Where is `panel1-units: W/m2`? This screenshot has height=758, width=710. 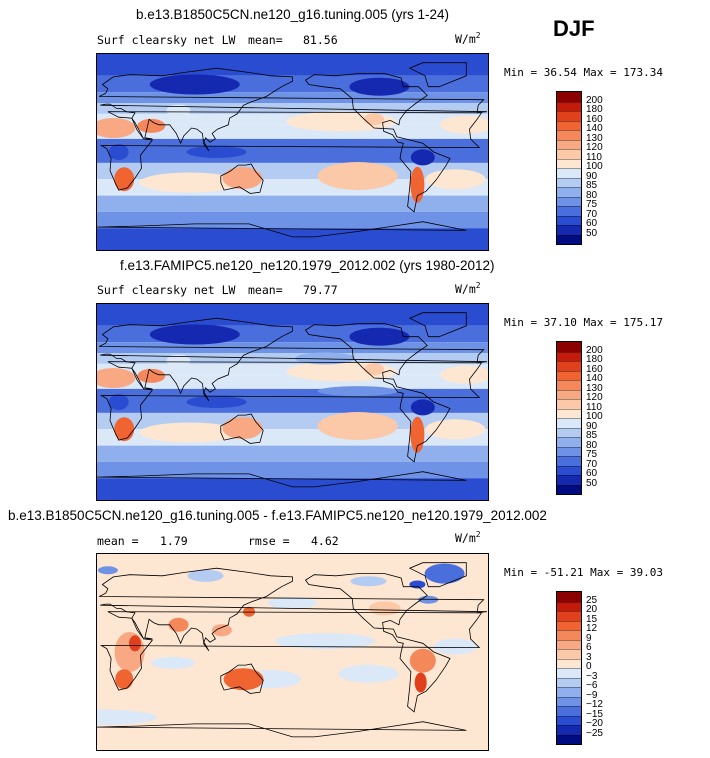
panel1-units: W/m2 is located at coordinates (468, 38).